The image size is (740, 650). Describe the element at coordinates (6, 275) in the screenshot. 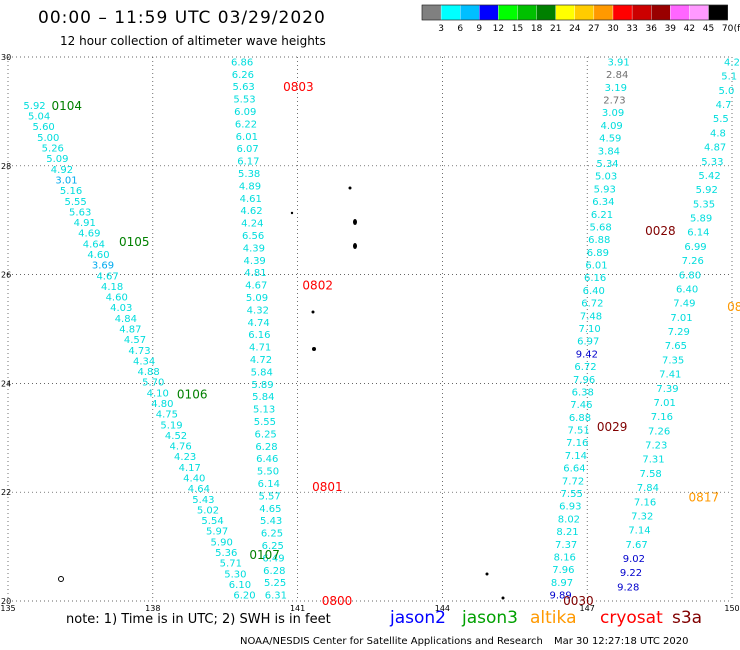

I see `lat-tick-label: 26` at that location.